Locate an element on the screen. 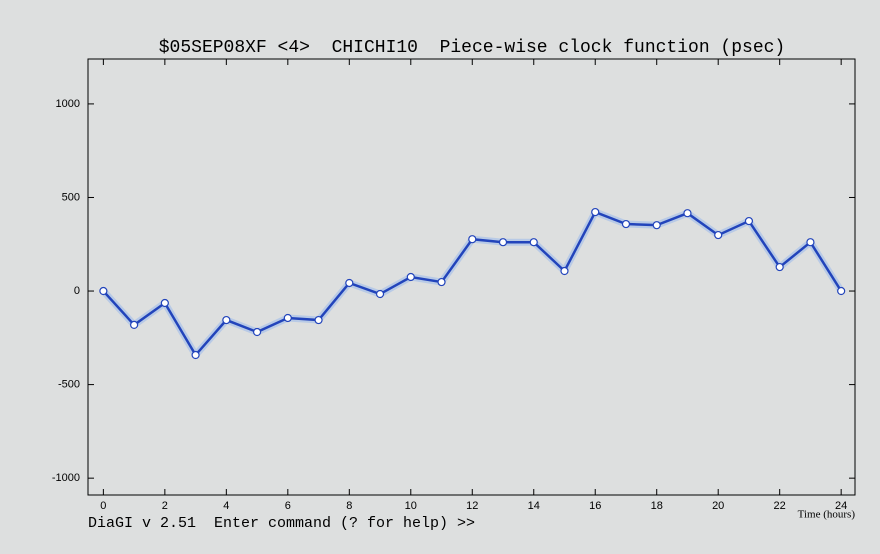 This screenshot has width=880, height=554. y-tick-label: -1000 is located at coordinates (66, 478).